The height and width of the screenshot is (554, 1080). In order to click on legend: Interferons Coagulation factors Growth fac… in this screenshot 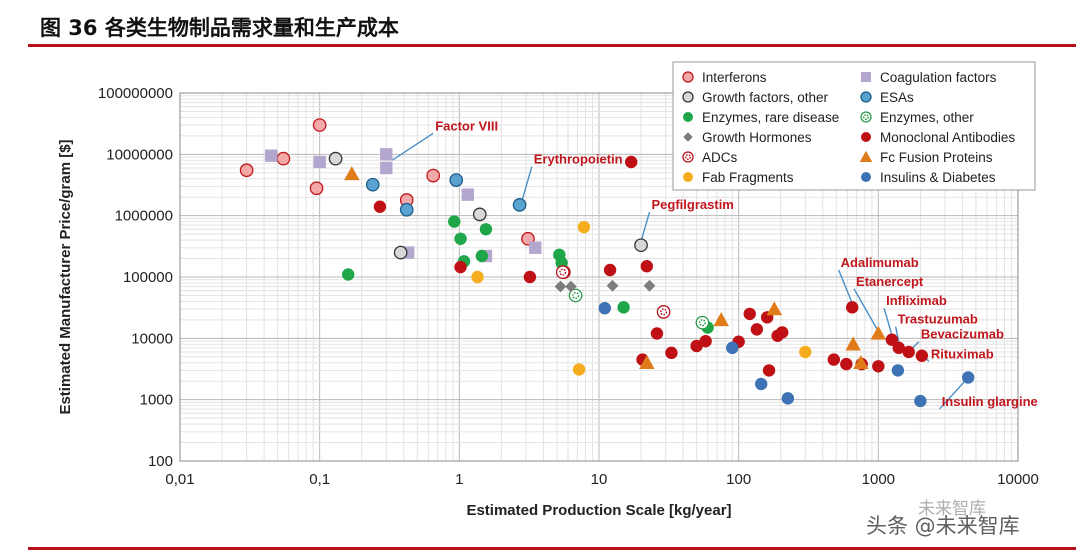, I will do `click(854, 126)`.